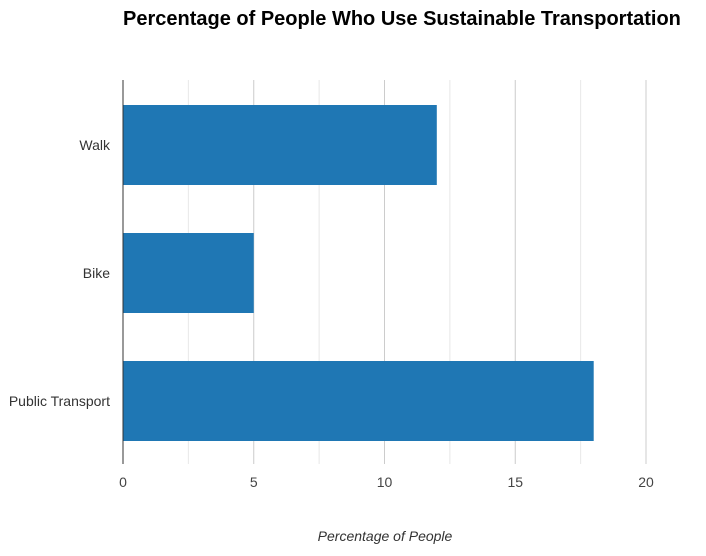 The image size is (706, 556). I want to click on x-axis-title: Percentage of People, so click(385, 536).